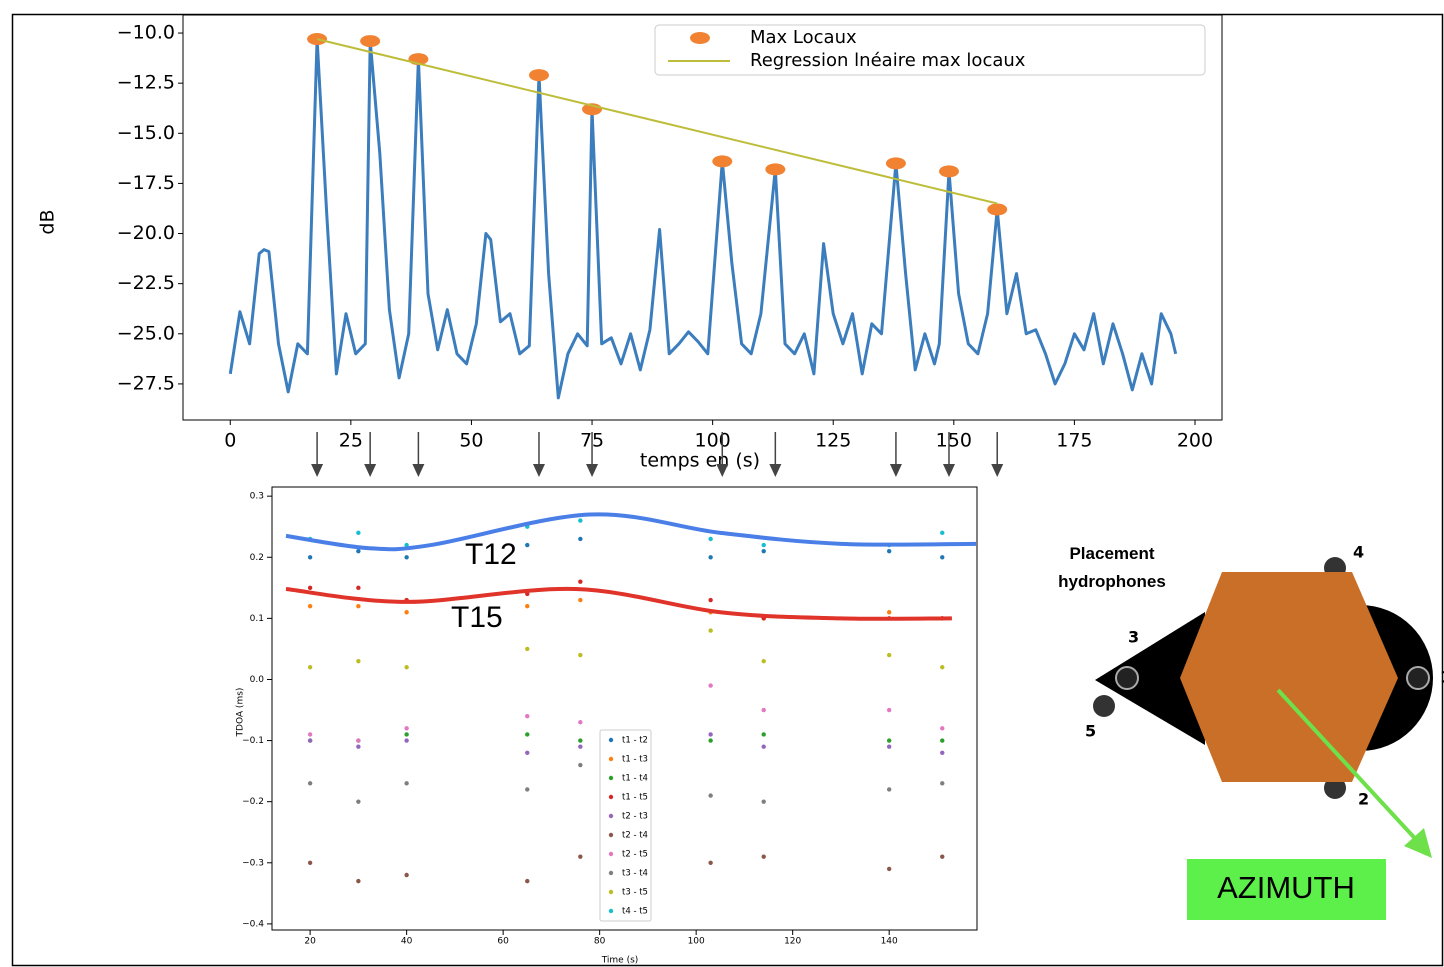 This screenshot has width=1444, height=967. What do you see at coordinates (146, 283) in the screenshot?
I see `y-tick-label: −22.5` at bounding box center [146, 283].